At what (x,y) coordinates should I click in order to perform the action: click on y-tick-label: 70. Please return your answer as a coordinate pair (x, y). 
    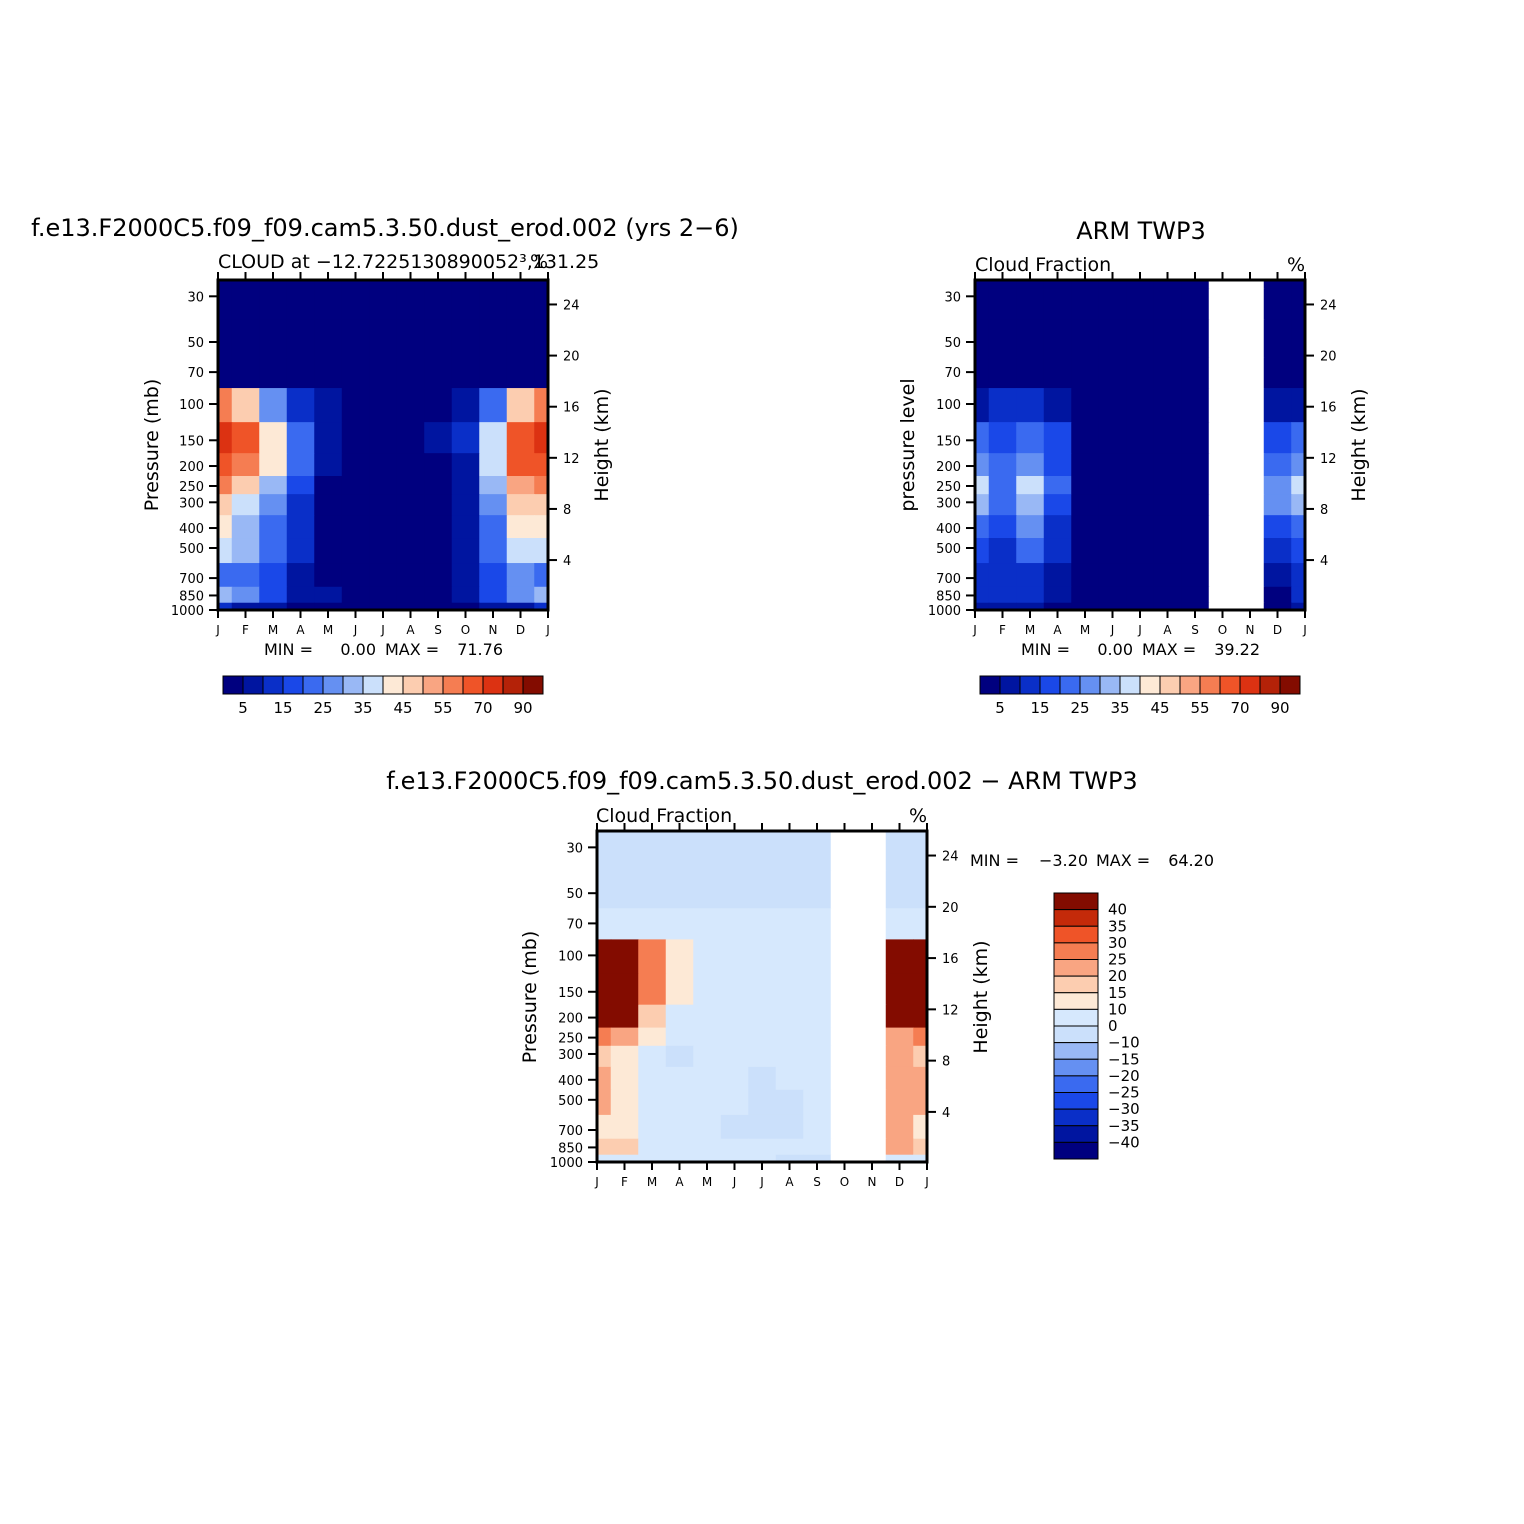
    Looking at the image, I should click on (574, 924).